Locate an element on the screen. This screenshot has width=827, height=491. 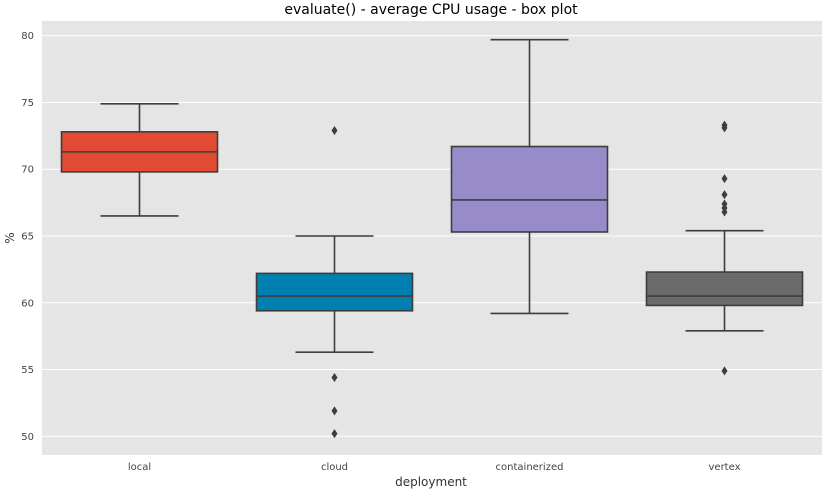
box-local is located at coordinates (139, 159).